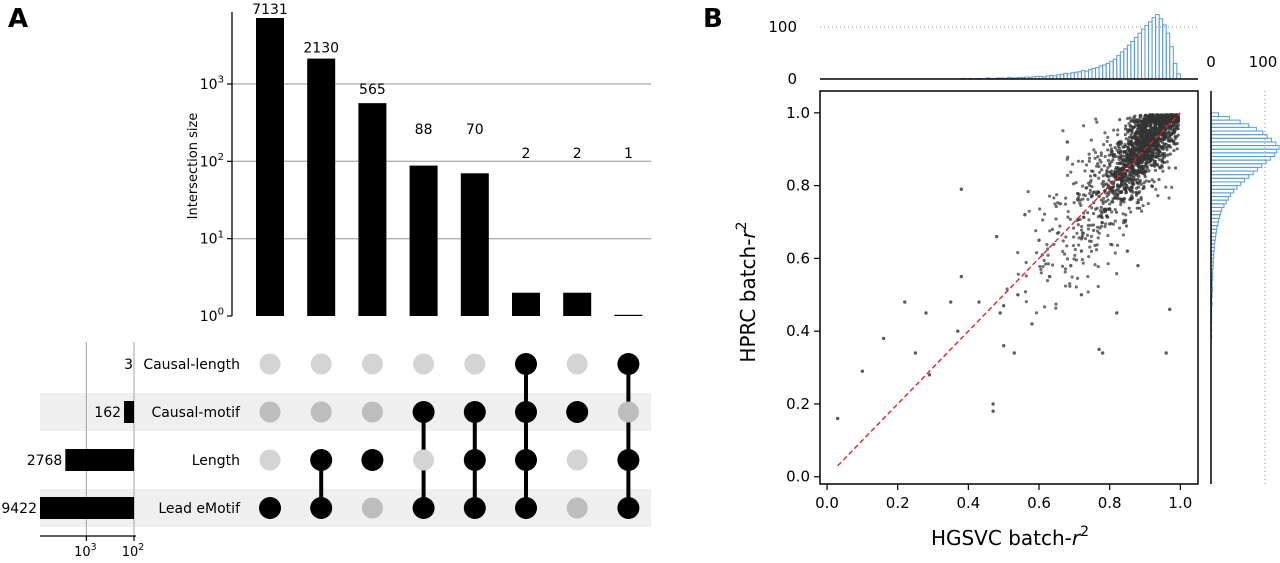  What do you see at coordinates (798, 113) in the screenshot?
I see `y-tick-label: 1.0` at bounding box center [798, 113].